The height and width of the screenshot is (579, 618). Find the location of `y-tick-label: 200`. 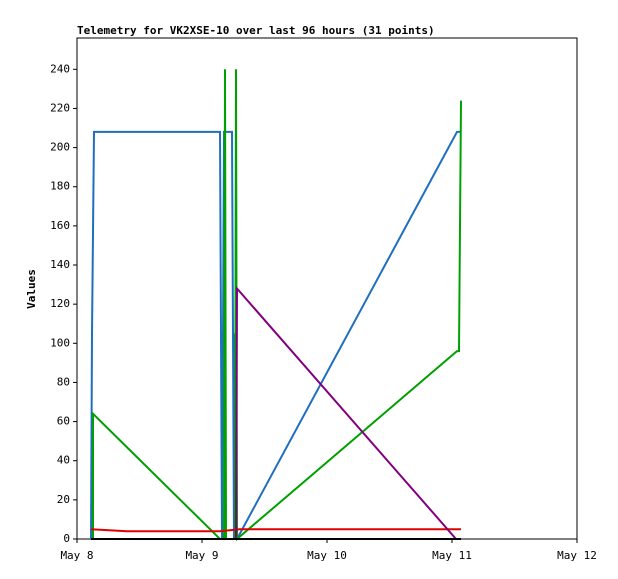

y-tick-label: 200 is located at coordinates (60, 147).